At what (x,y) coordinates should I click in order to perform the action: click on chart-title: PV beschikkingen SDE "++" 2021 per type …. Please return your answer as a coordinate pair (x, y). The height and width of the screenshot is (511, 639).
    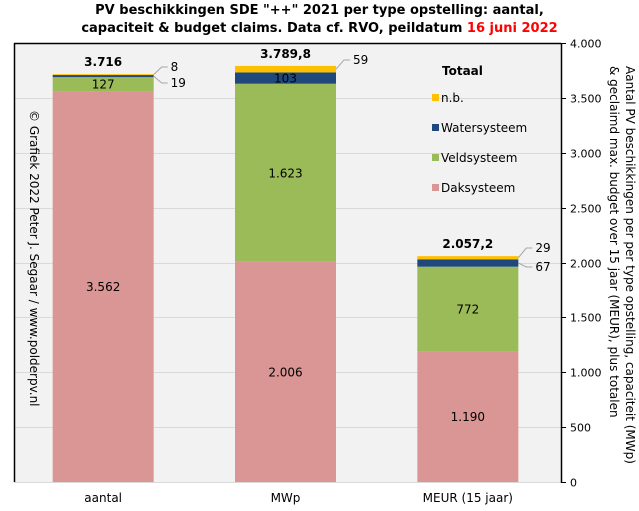
    Looking at the image, I should click on (319, 20).